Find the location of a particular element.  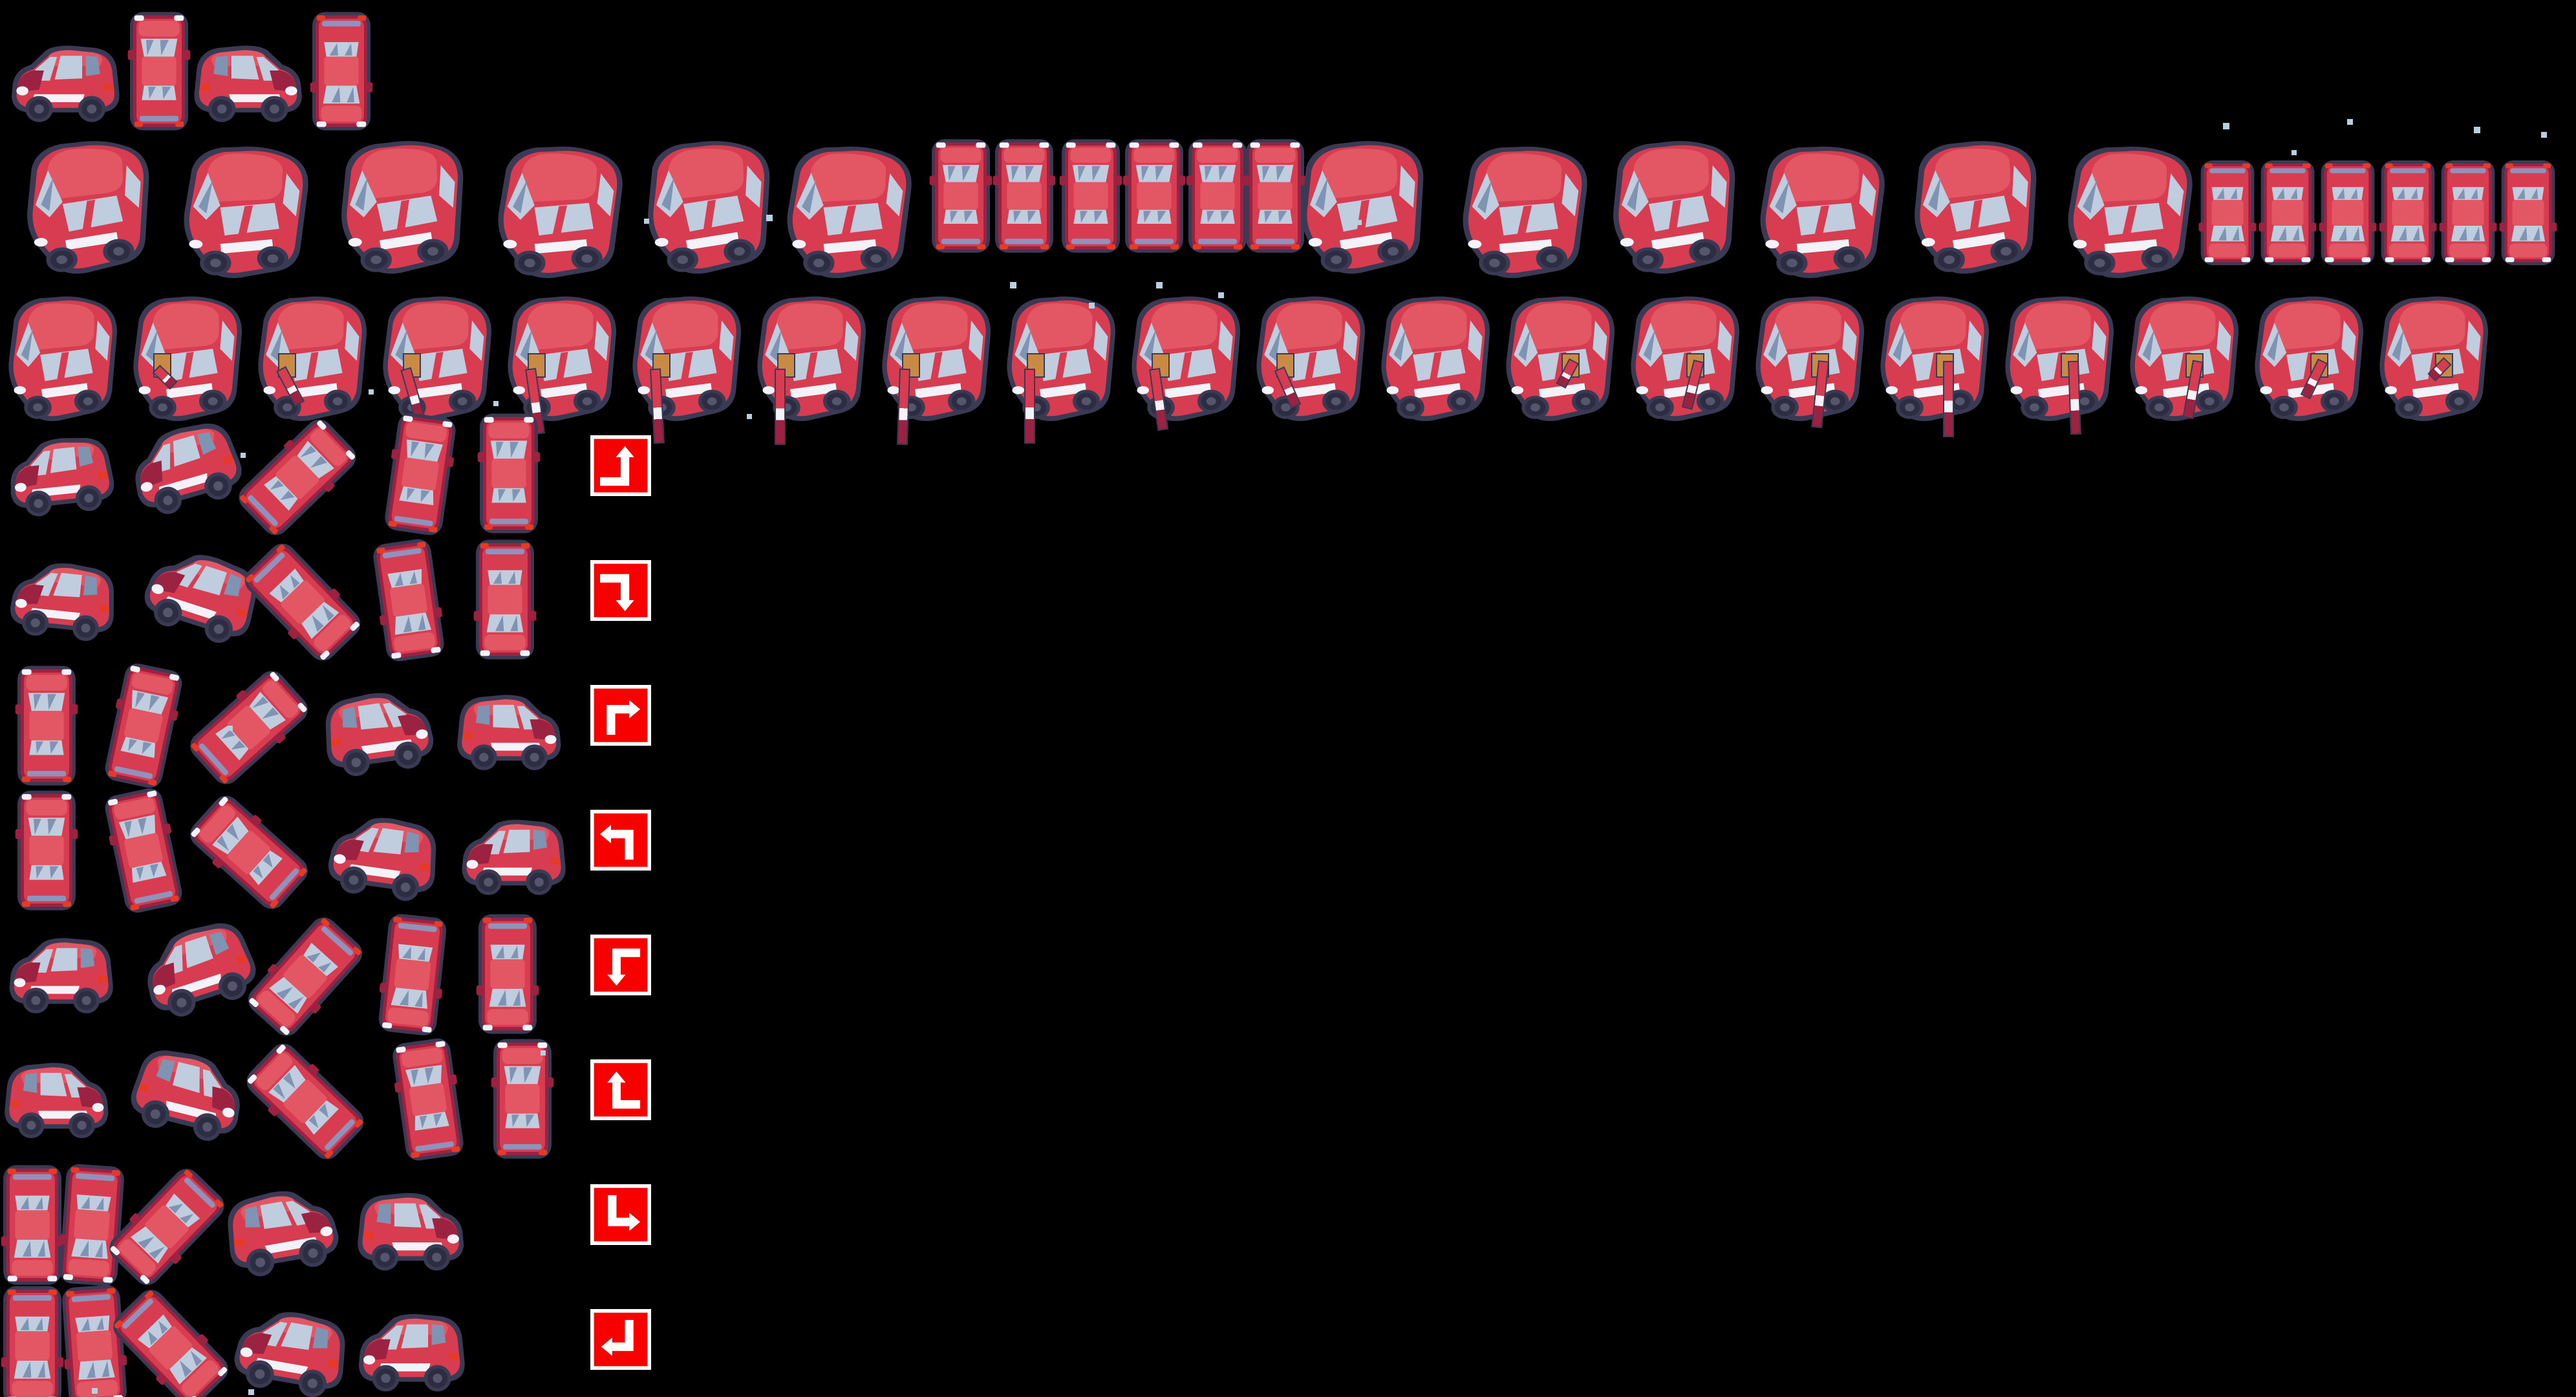

car-turn-frame-down-then-right is located at coordinates (32, 1225).